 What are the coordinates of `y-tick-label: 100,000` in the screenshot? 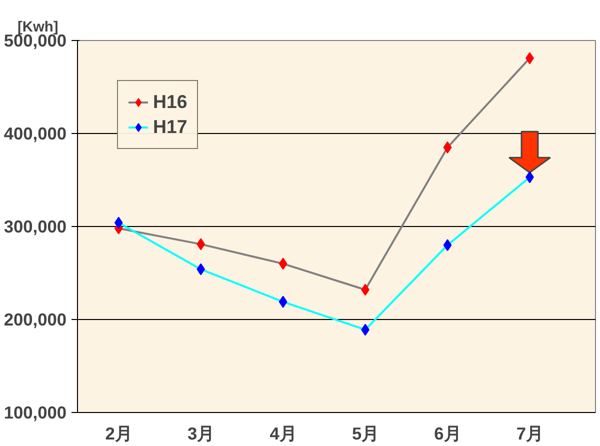 It's located at (35, 412).